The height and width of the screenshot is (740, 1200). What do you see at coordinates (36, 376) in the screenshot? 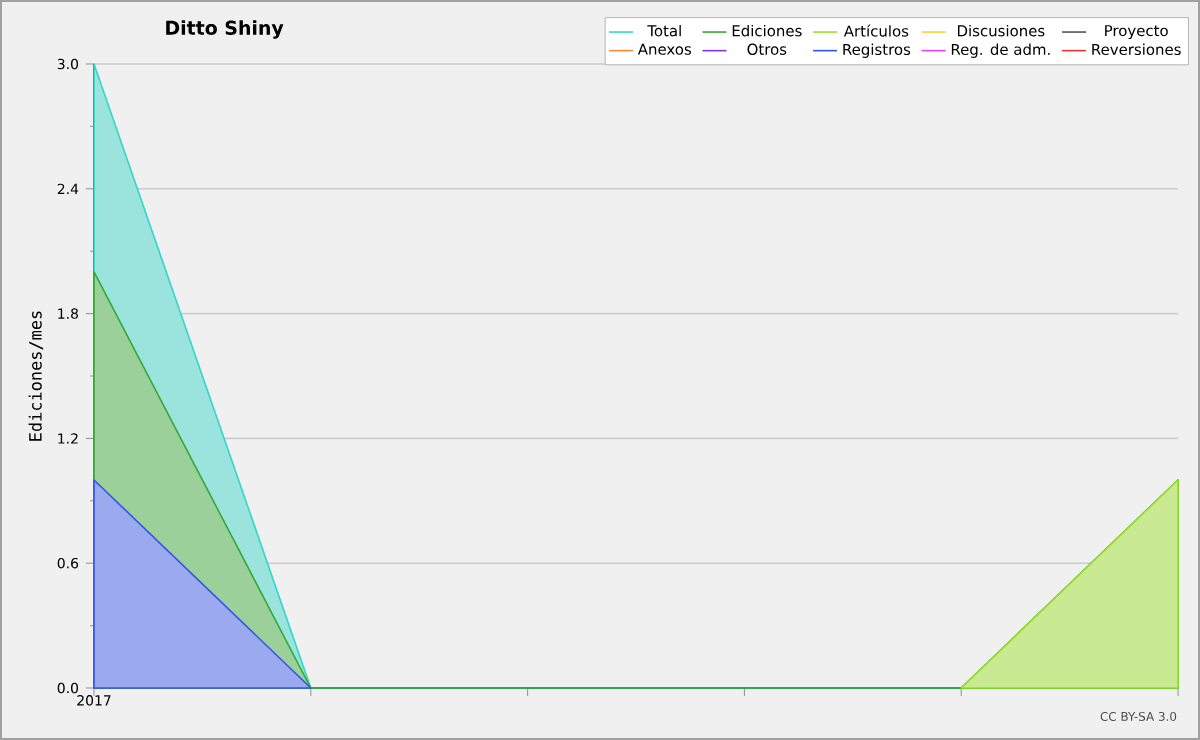
I see `y-axis-title: Ediciones/mes` at bounding box center [36, 376].